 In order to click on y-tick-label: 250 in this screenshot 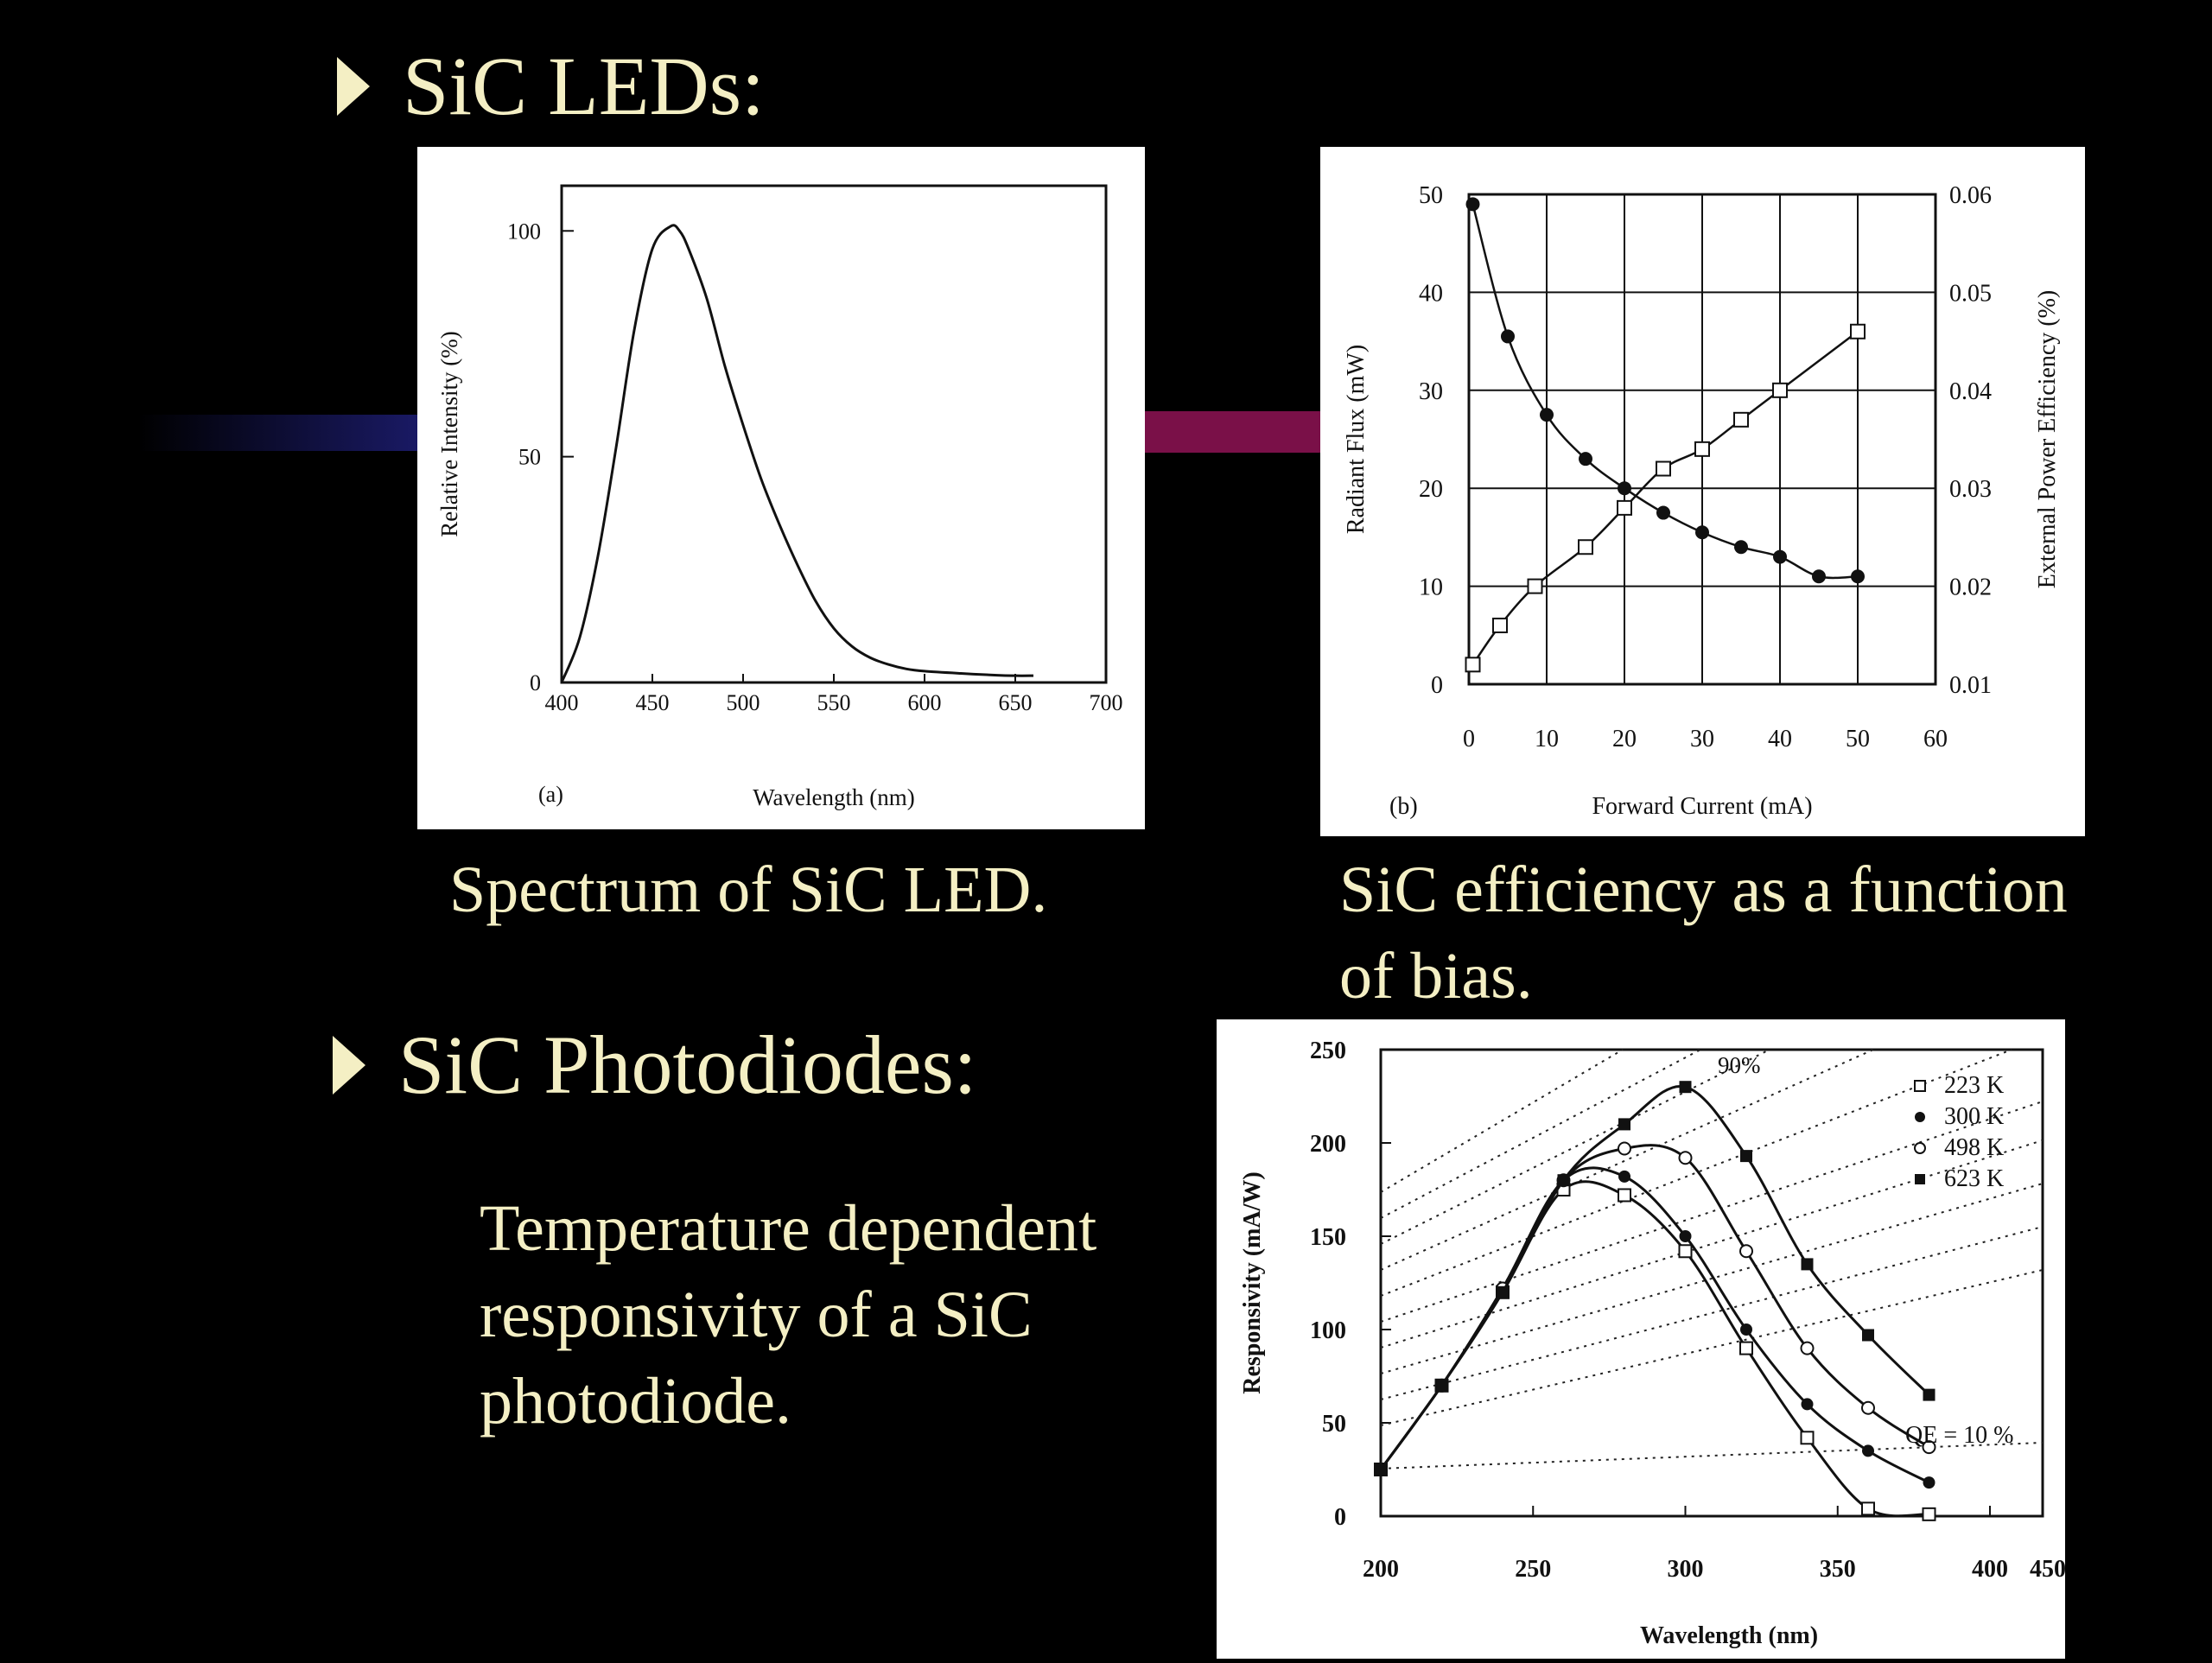, I will do `click(1328, 1051)`.